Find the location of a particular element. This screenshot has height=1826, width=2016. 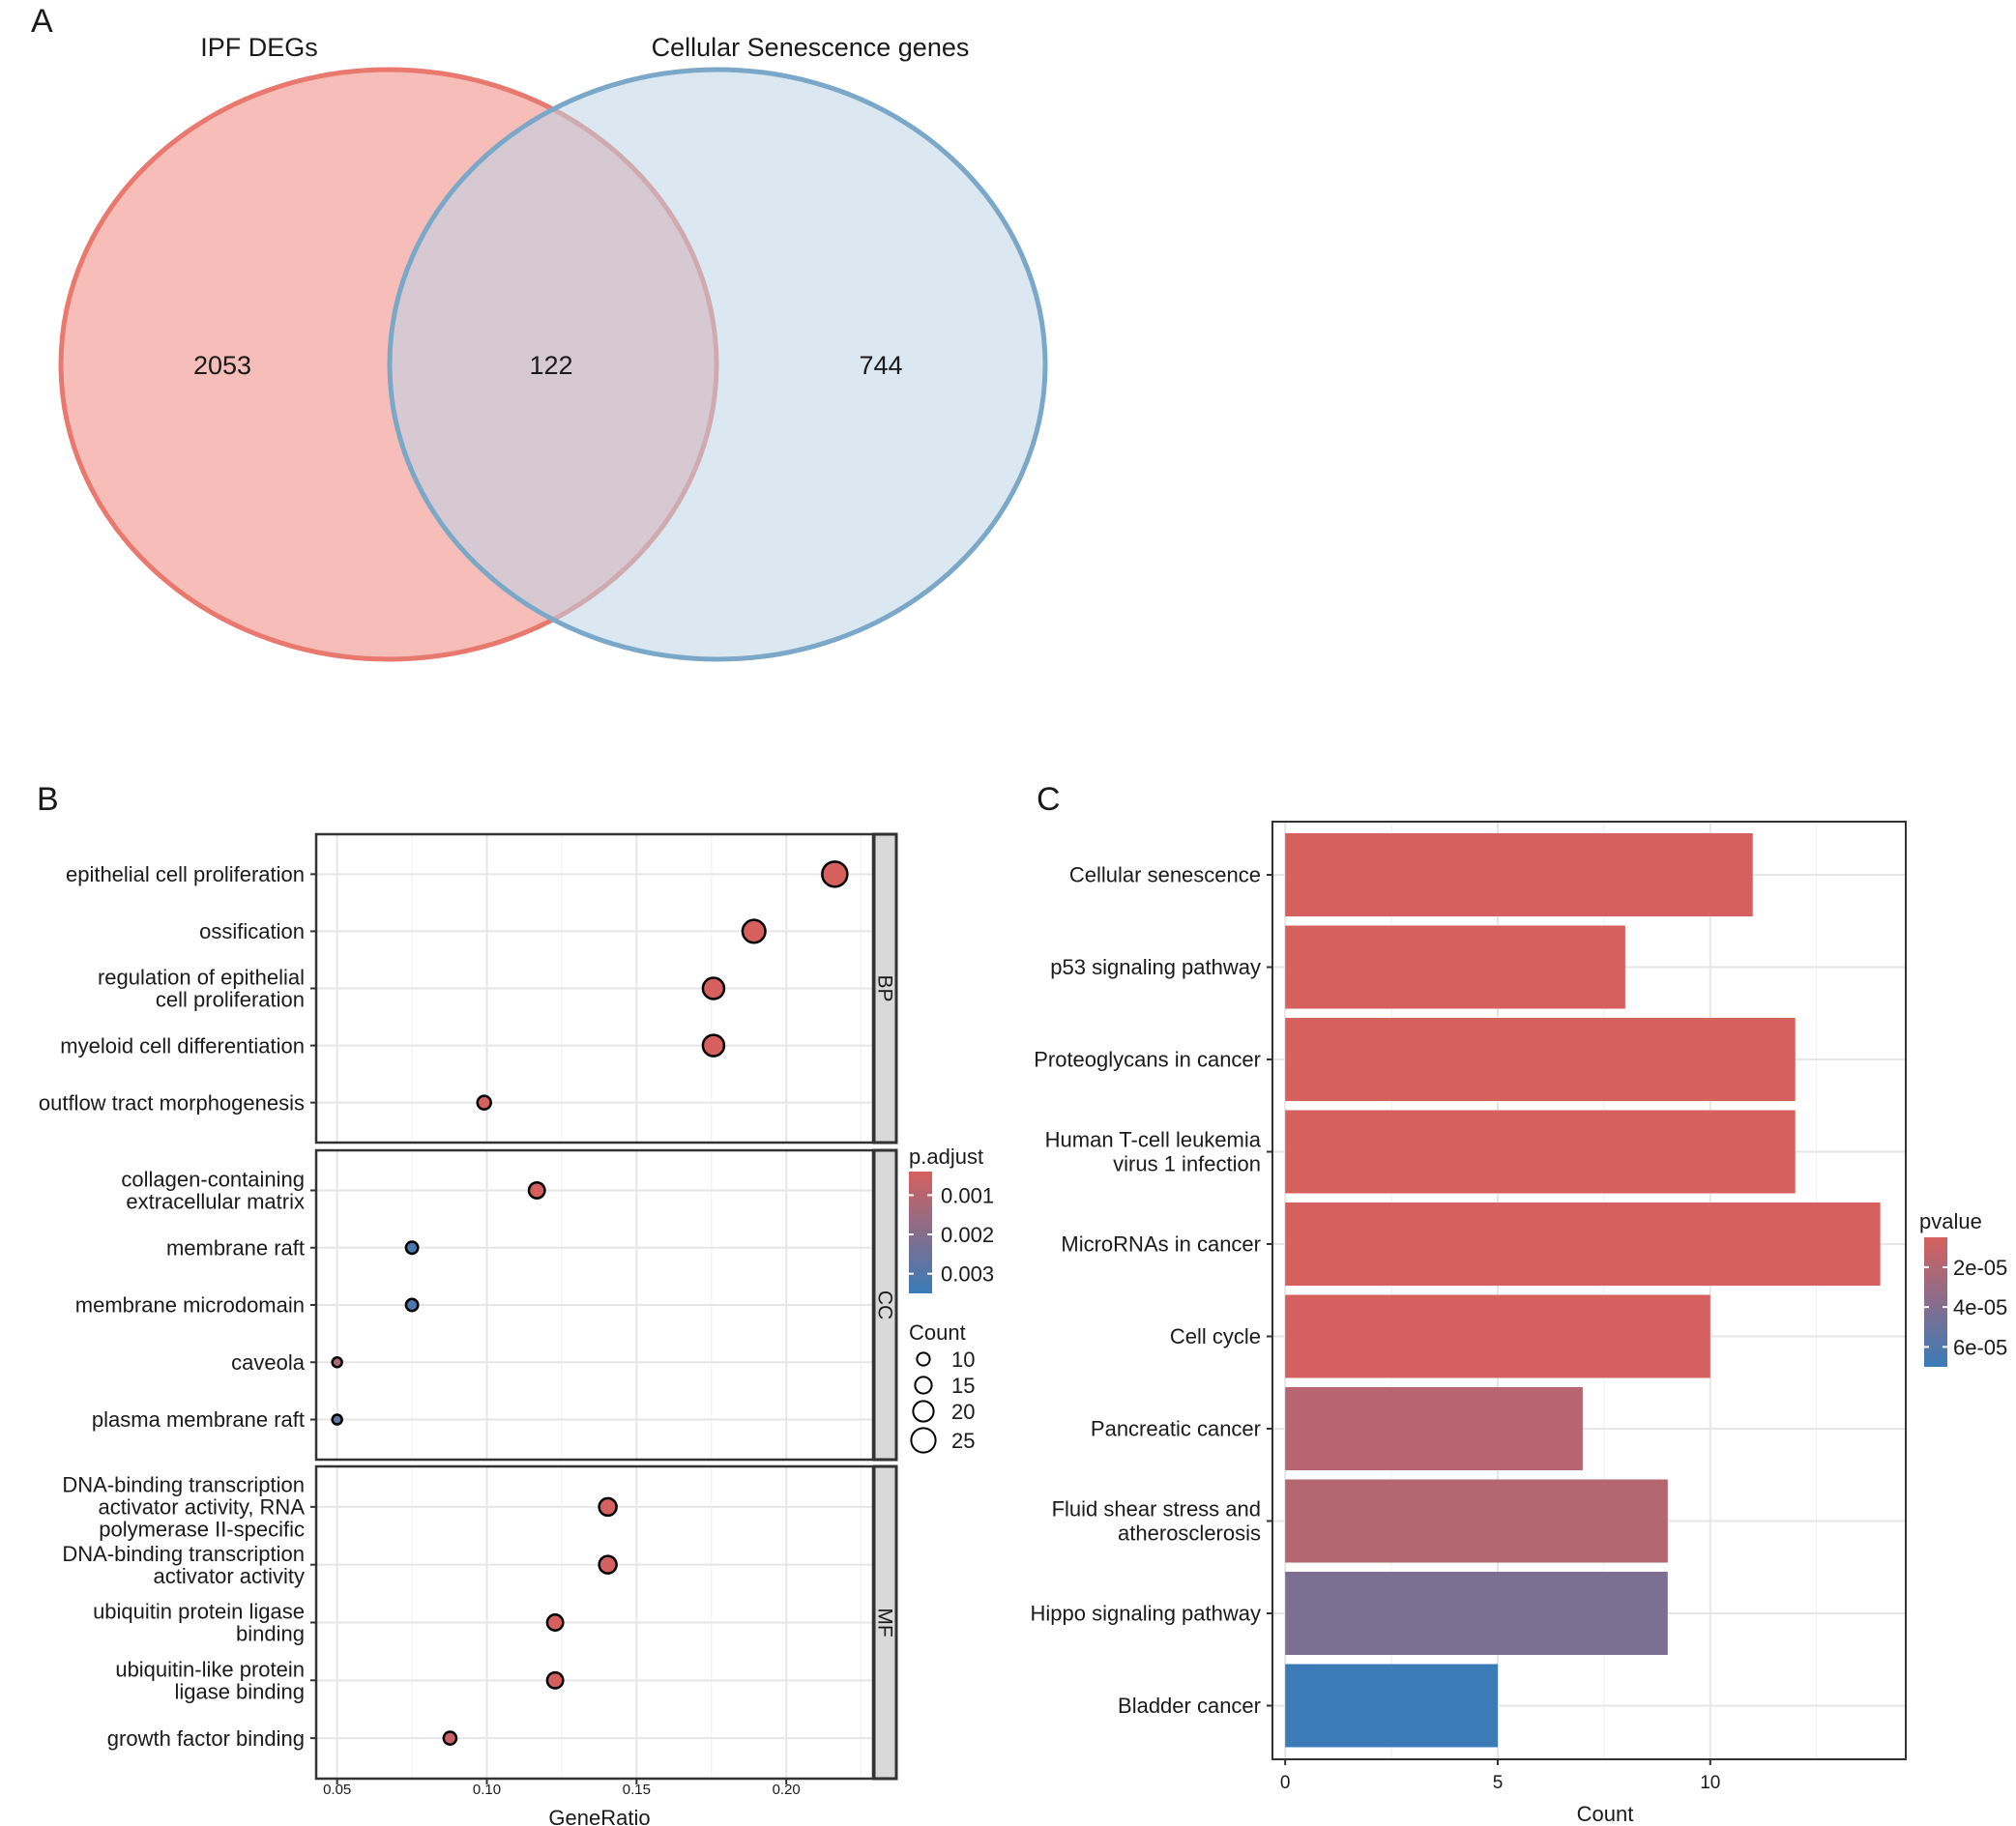

facet-strip is located at coordinates (885, 1305).